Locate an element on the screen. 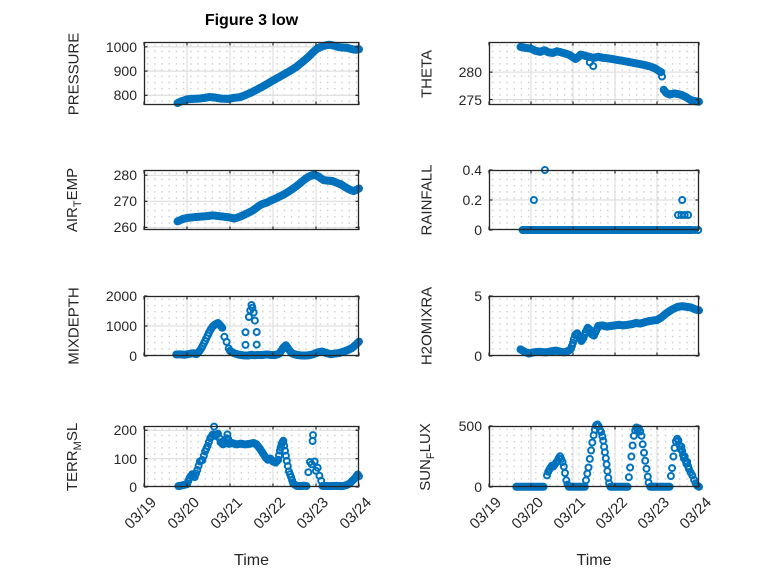 This screenshot has width=778, height=583. x-axis-label-right: Time is located at coordinates (594, 560).